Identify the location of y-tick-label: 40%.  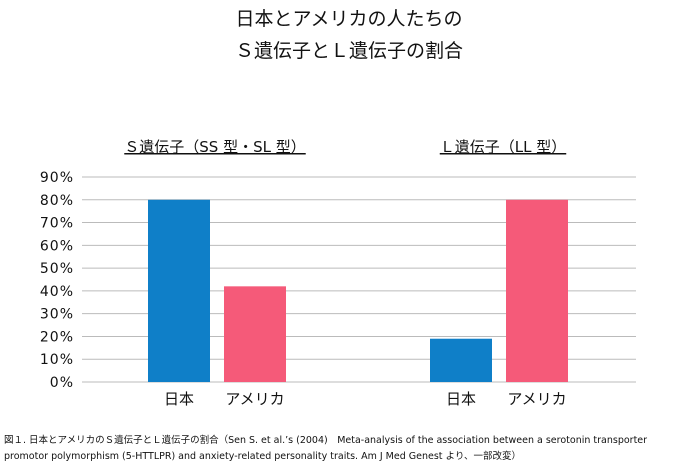
(57, 292).